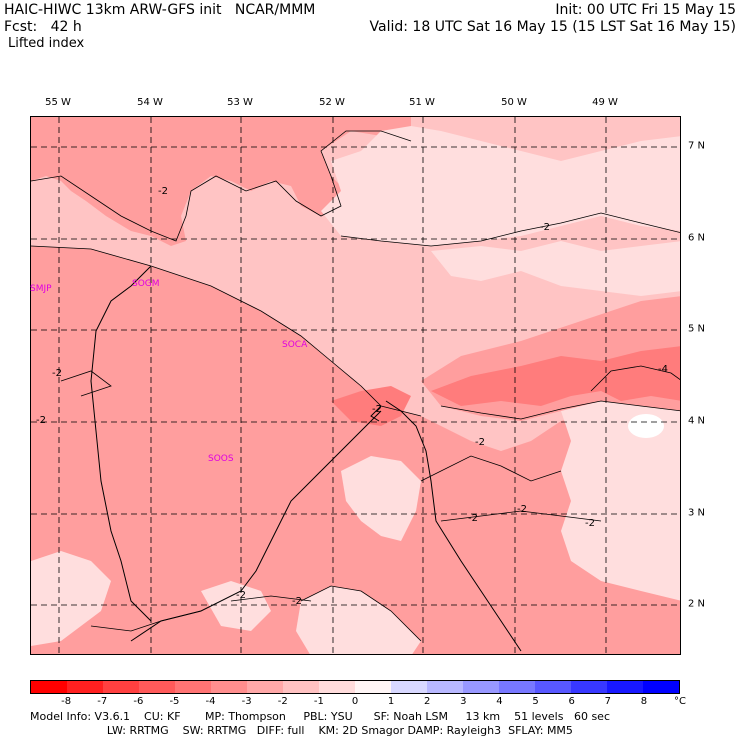  Describe the element at coordinates (210, 701) in the screenshot. I see `colorbar-tick-label: -4` at that location.